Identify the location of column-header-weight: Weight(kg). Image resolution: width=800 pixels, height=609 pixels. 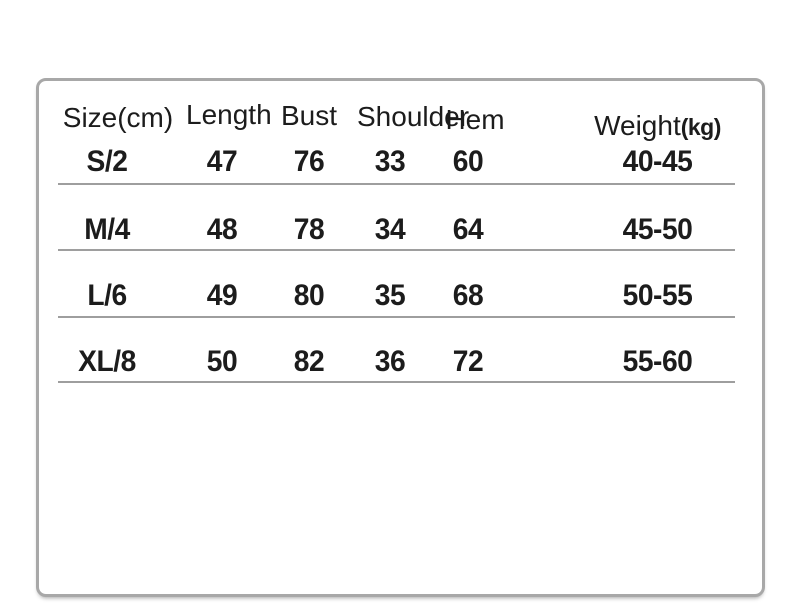
(657, 126).